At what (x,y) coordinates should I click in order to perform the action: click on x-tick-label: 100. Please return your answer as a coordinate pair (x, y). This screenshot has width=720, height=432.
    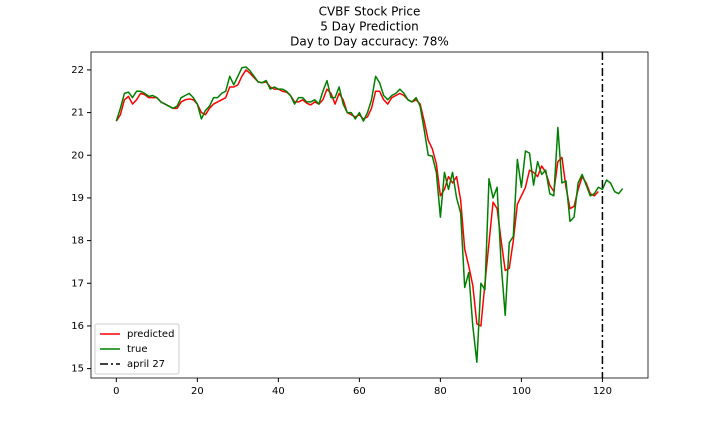
    Looking at the image, I should click on (521, 391).